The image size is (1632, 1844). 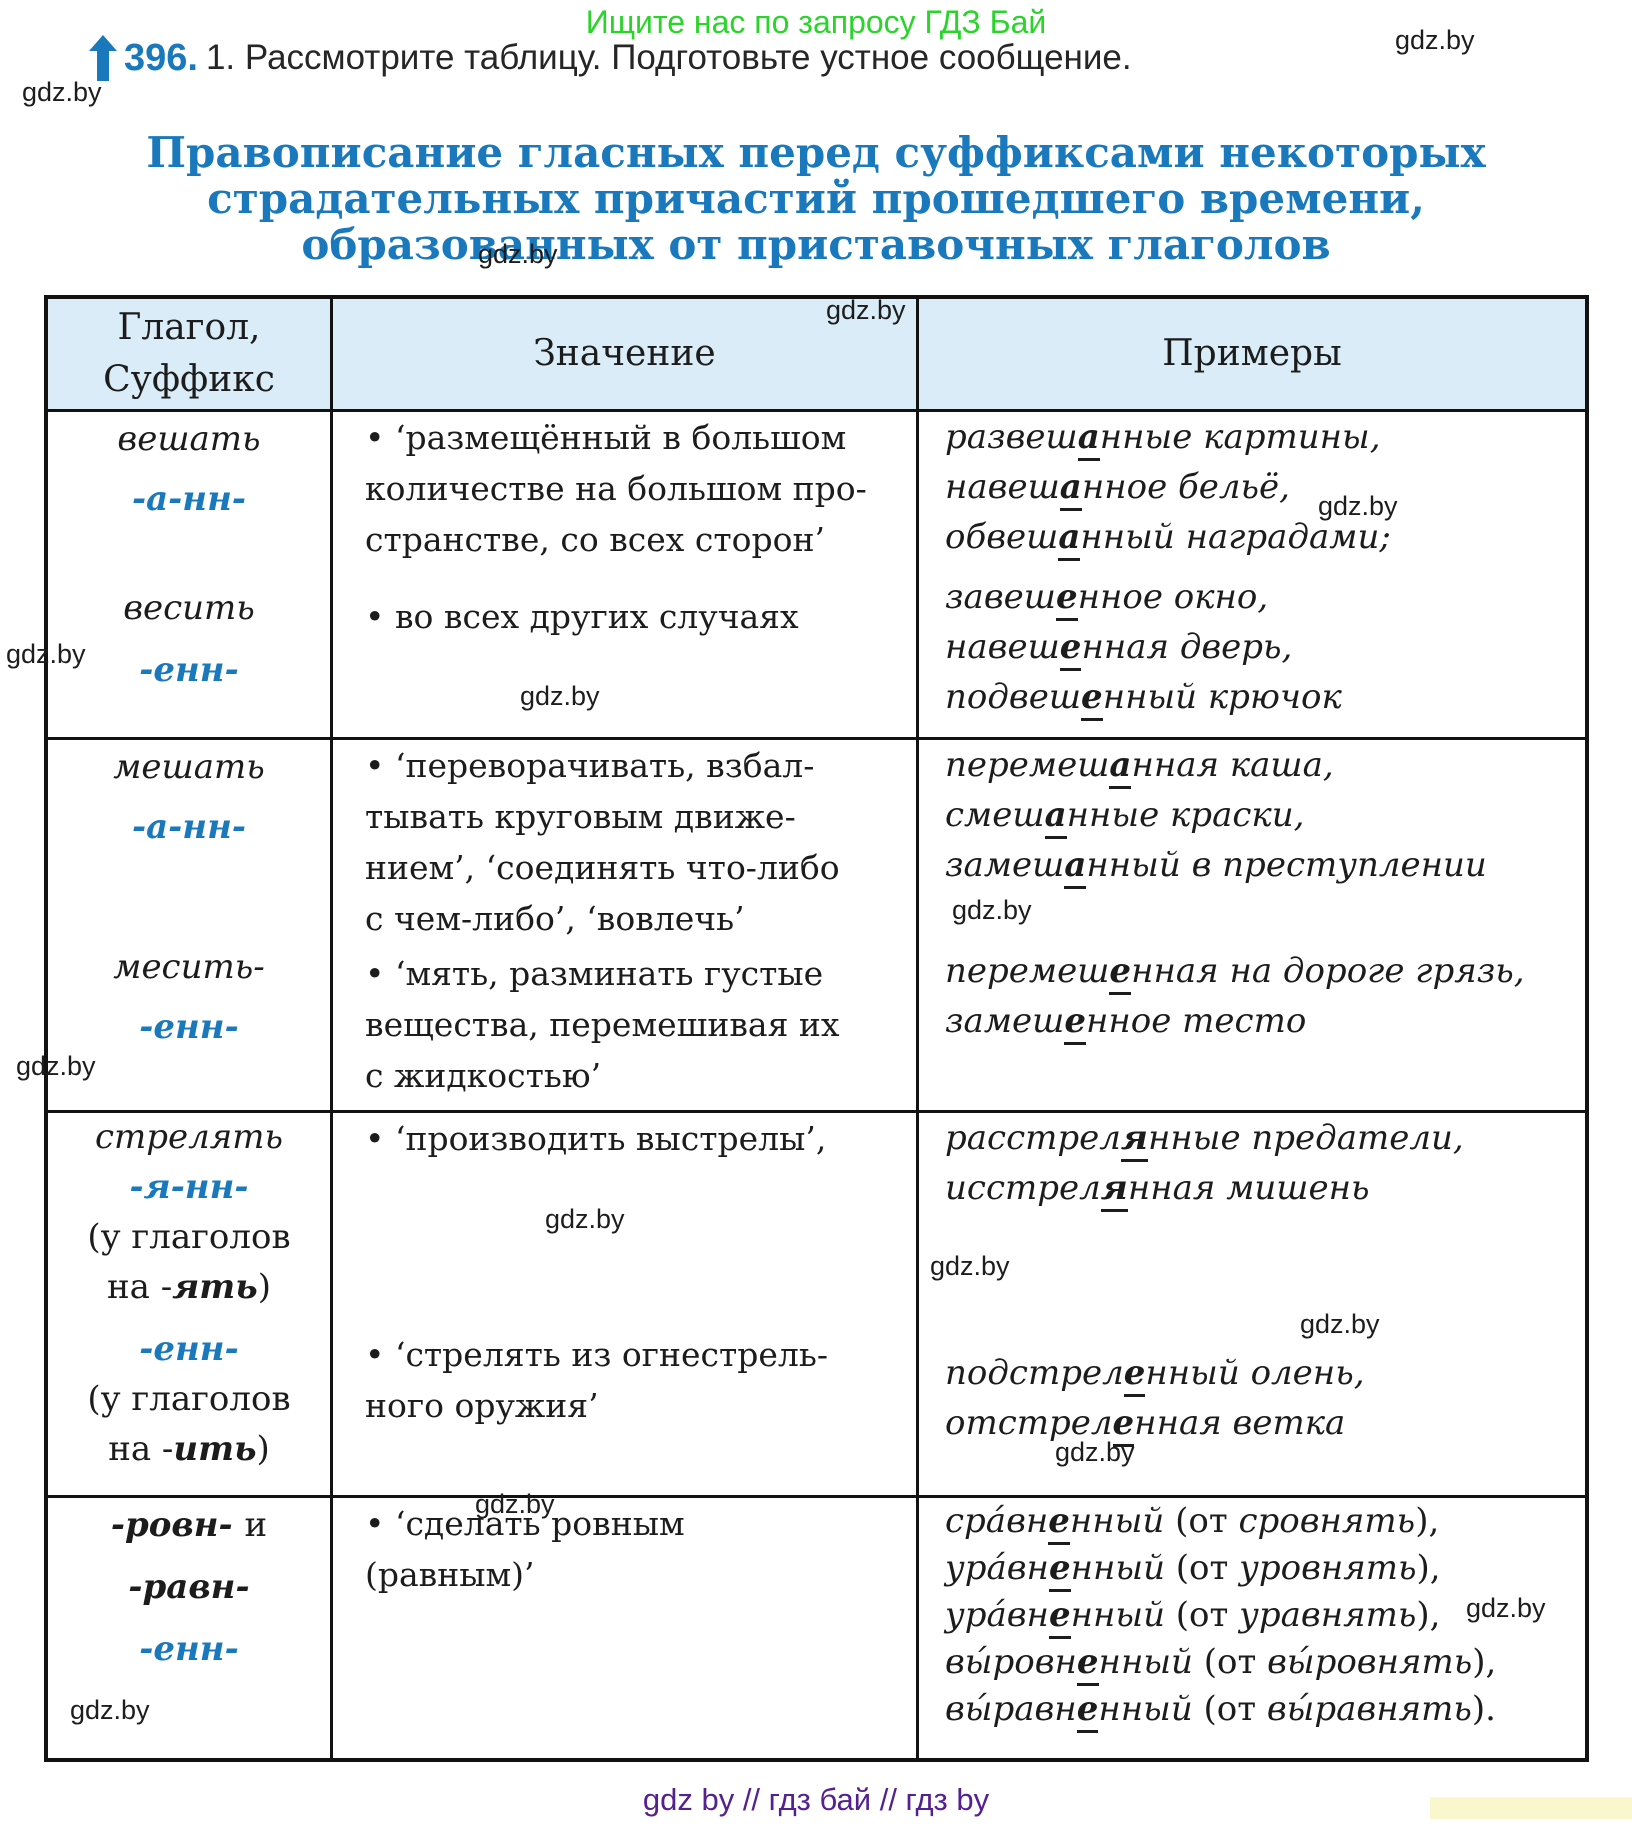 I want to click on verb-suffix-cell: -ровн- и -равн- -енн-, so click(x=190, y=1628).